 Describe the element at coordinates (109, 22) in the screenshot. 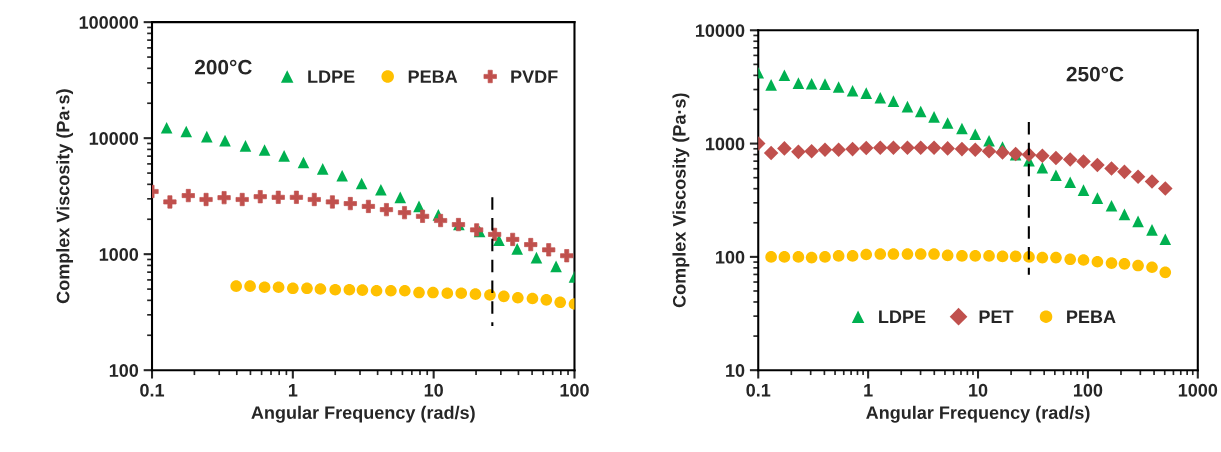

I see `y-tick-label: 100000` at that location.